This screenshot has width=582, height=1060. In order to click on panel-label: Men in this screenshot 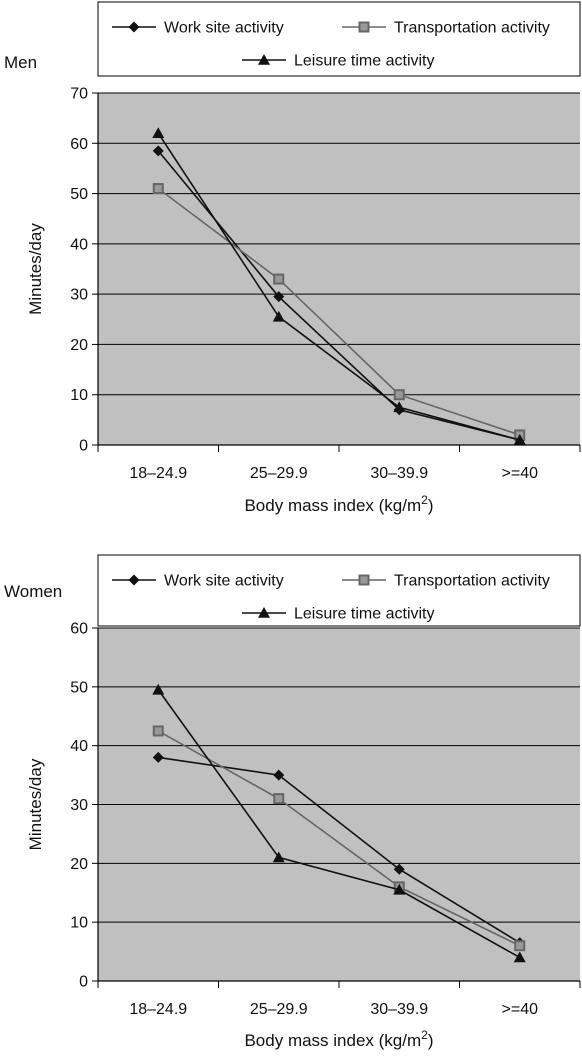, I will do `click(20, 62)`.